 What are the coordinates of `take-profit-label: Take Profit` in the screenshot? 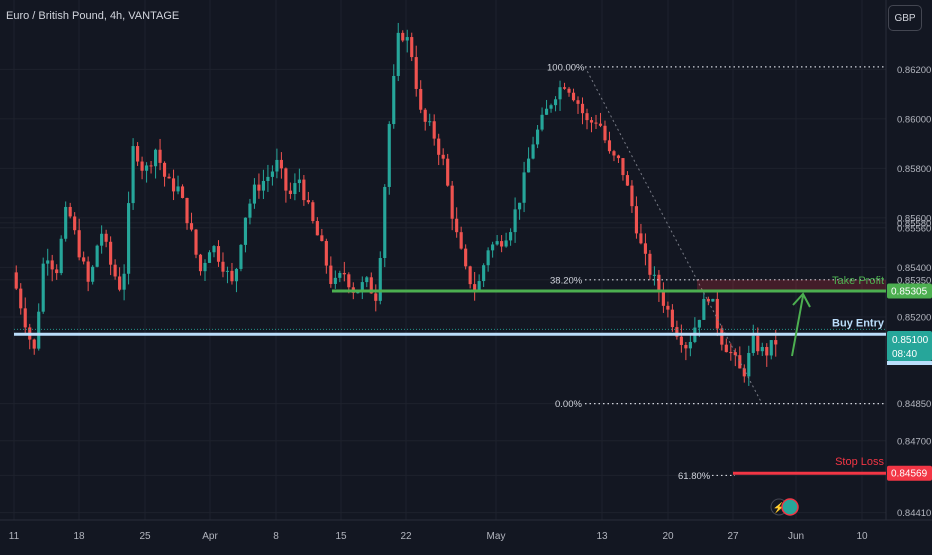 It's located at (858, 281).